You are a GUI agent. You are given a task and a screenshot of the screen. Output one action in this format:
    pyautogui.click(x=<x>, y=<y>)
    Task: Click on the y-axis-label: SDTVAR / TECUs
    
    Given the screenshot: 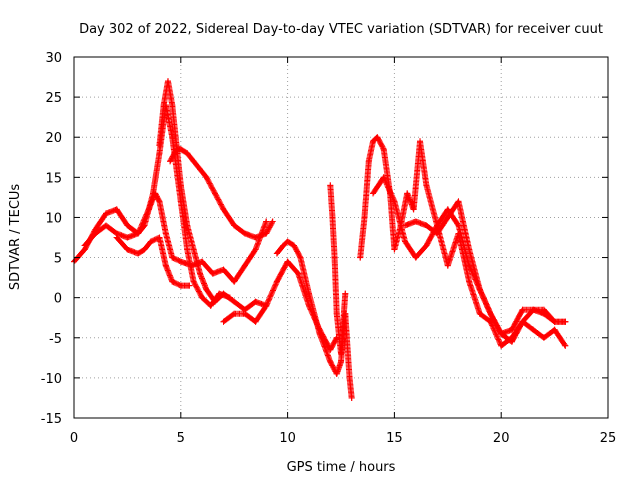 What is the action you would take?
    pyautogui.click(x=15, y=237)
    